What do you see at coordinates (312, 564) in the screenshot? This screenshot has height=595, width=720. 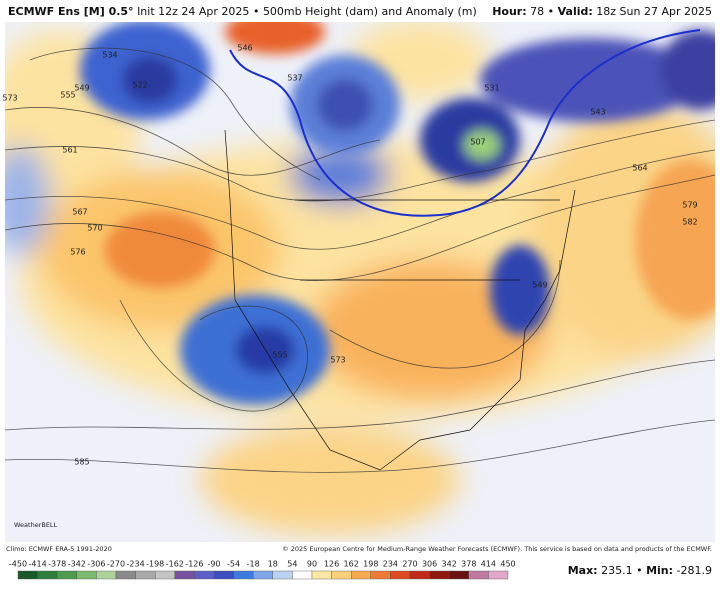 I see `colorbar-label: 90` at bounding box center [312, 564].